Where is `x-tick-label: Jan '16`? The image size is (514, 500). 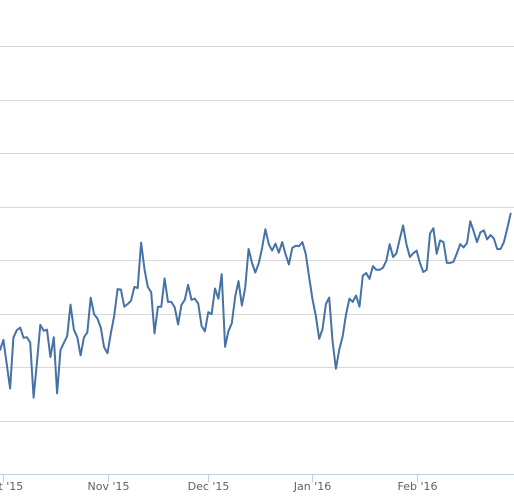 x-tick-label: Jan '16 is located at coordinates (312, 486).